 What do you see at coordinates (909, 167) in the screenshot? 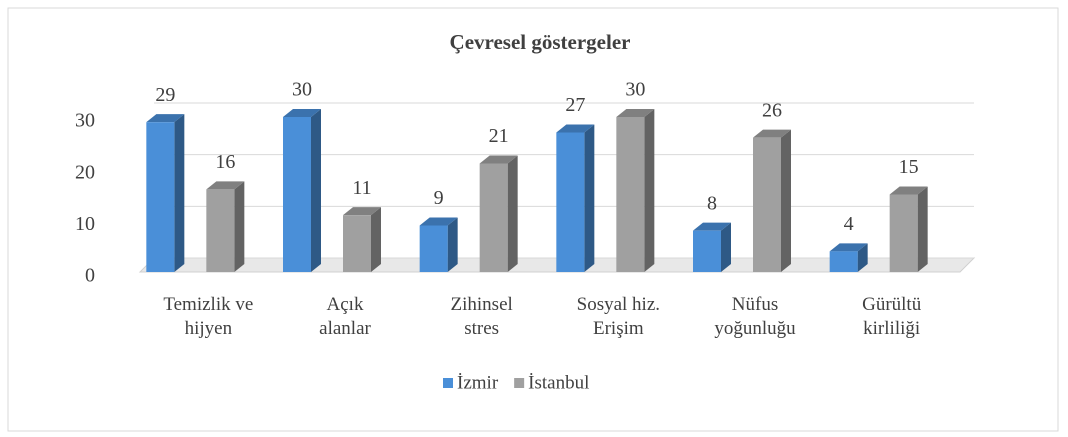
I see `data-label: 15` at bounding box center [909, 167].